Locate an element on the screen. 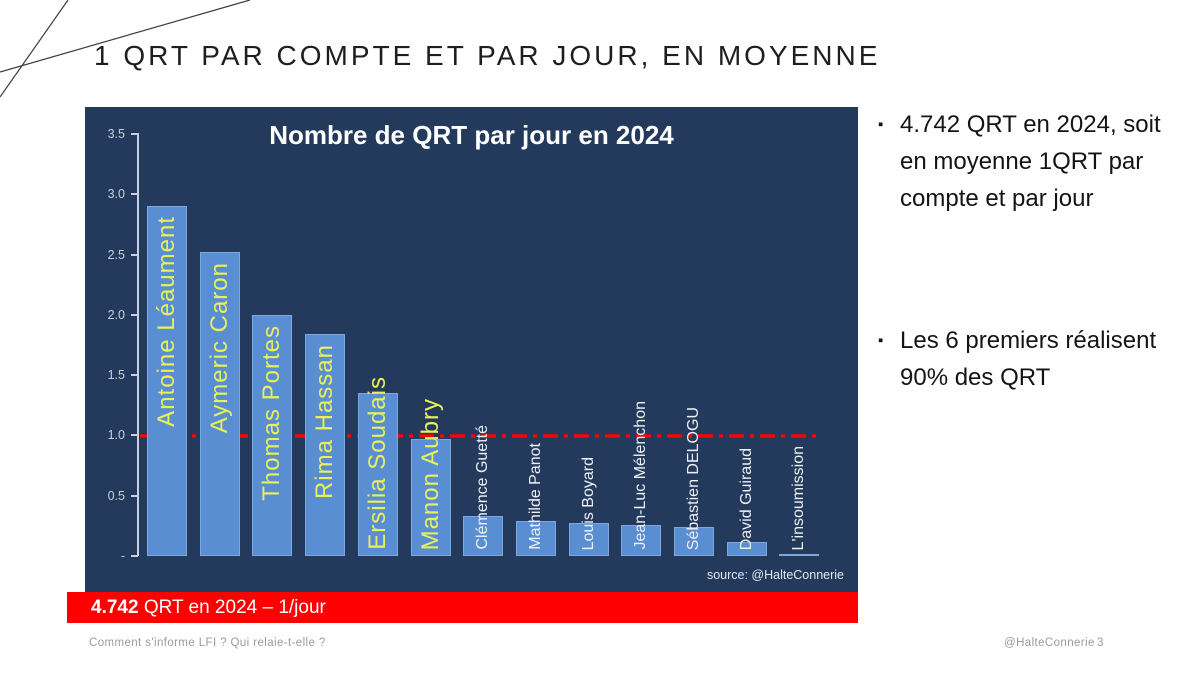  bar-label: Rima Hassan is located at coordinates (324, 422).